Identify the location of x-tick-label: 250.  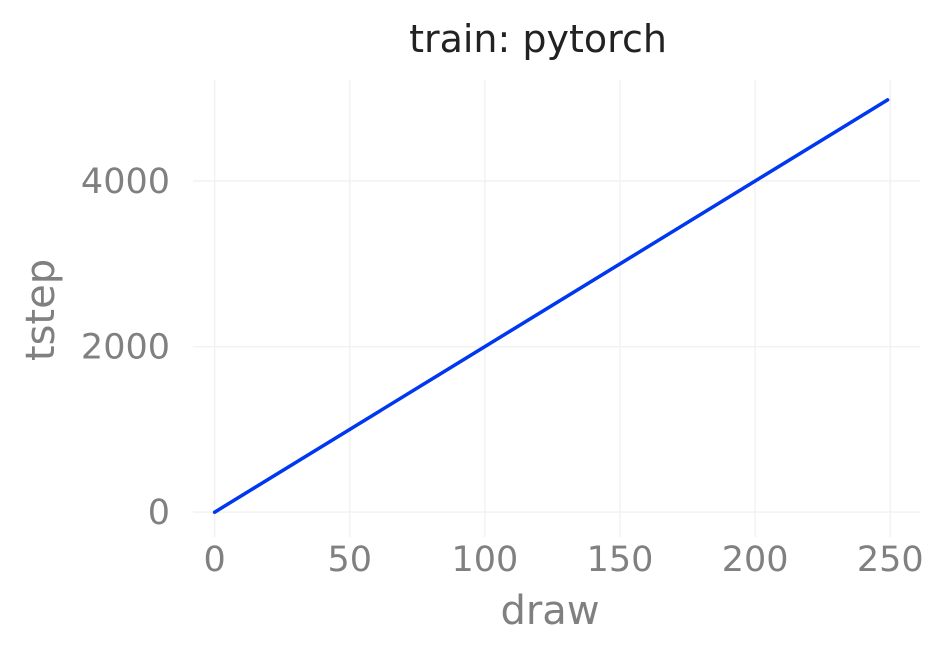
(890, 560).